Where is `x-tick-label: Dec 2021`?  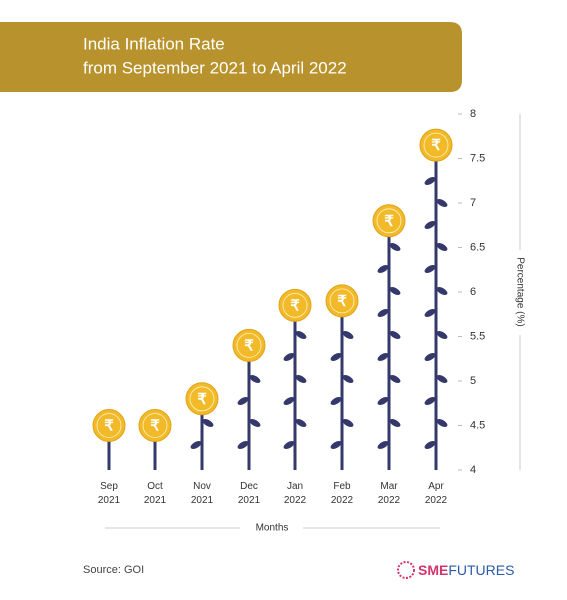
x-tick-label: Dec 2021 is located at coordinates (249, 493).